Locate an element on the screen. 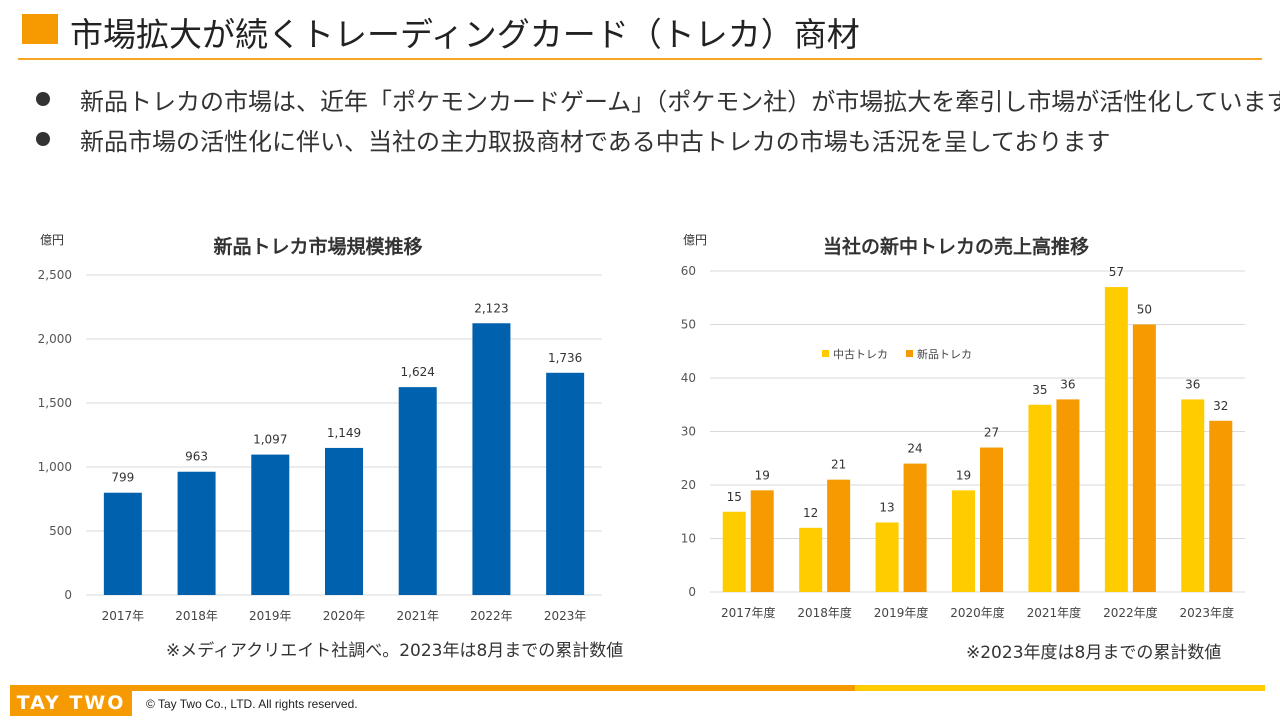 This screenshot has width=1280, height=720. chart-note-sales: ※2023年度は8月までの累計数値 is located at coordinates (1094, 653).